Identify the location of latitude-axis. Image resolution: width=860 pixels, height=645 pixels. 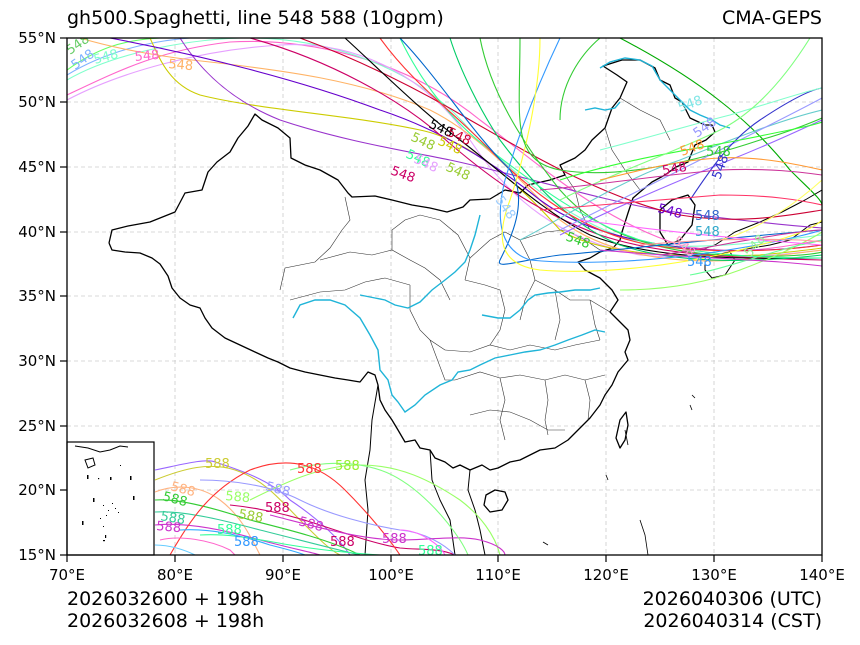
(63, 296).